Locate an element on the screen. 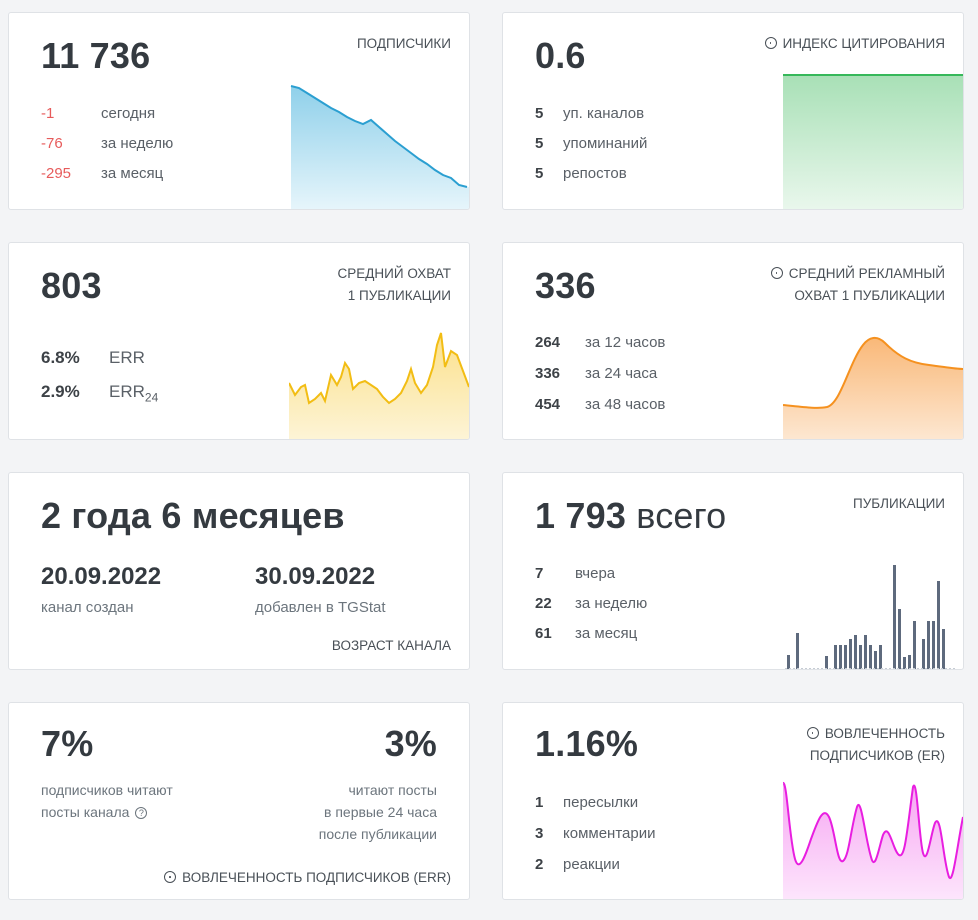 The image size is (978, 920). er-stats: 1 пересылки 3 комментарии 2 реакции is located at coordinates (595, 833).